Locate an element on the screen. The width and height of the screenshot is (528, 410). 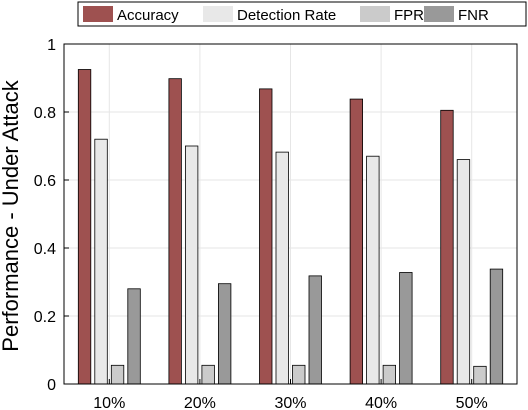
x-tick-label: 20% is located at coordinates (200, 402).